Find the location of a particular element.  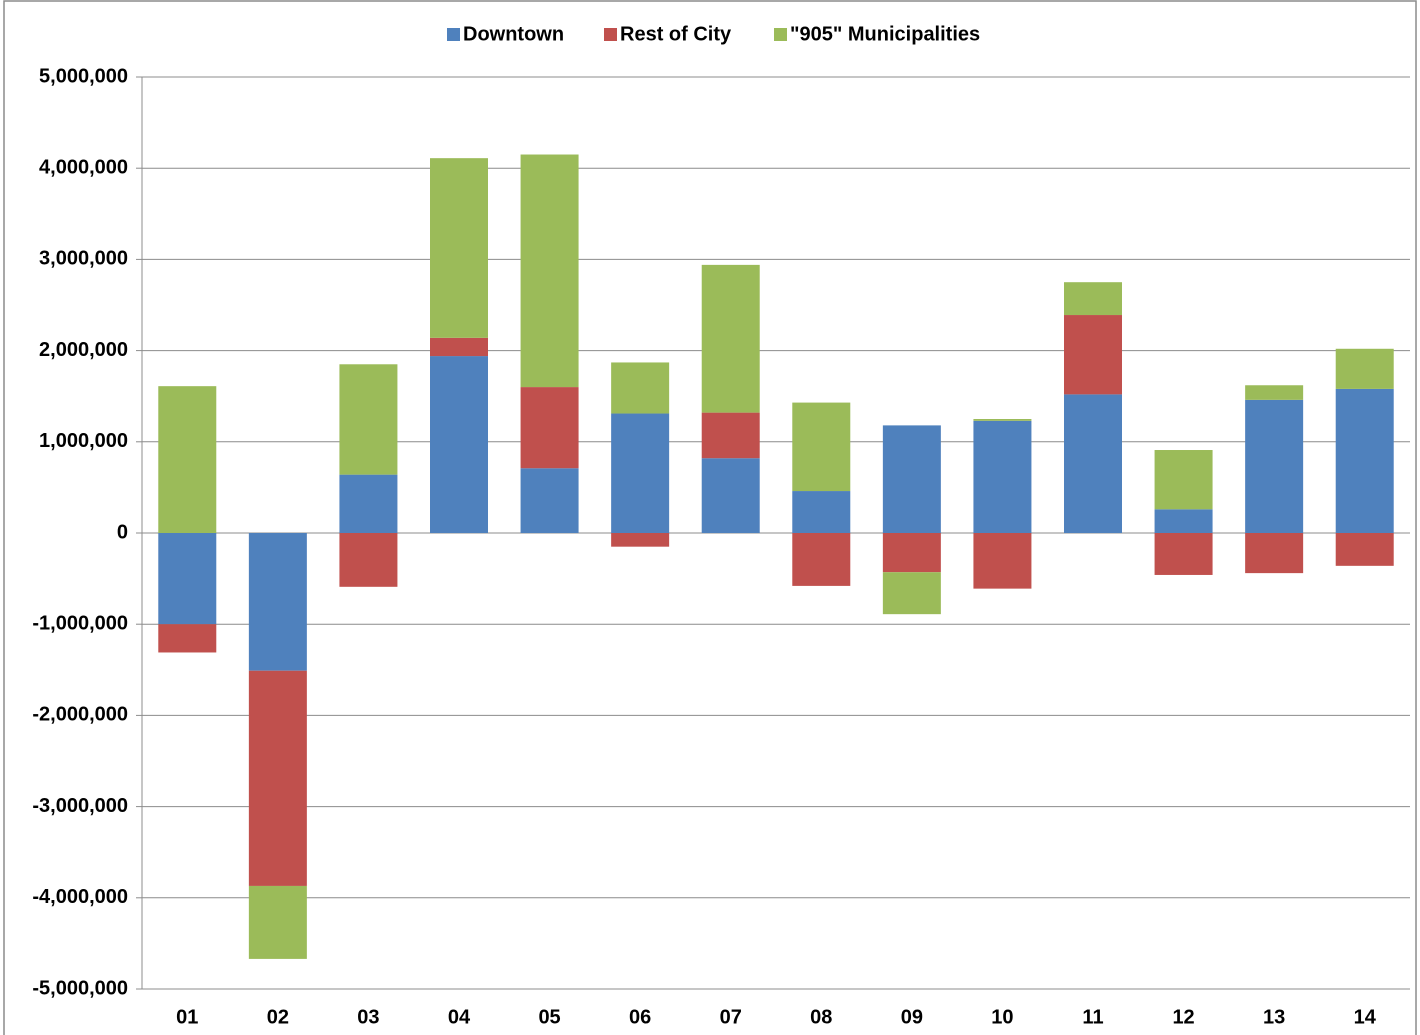

y-tick-label: 5,000,000 is located at coordinates (83, 76).